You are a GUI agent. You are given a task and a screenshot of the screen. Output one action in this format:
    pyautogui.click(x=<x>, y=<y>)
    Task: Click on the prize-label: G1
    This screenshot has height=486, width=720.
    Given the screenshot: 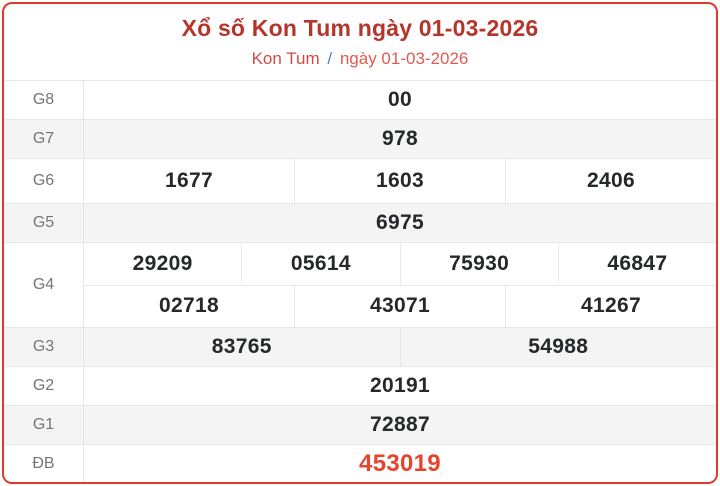 What is the action you would take?
    pyautogui.click(x=44, y=425)
    